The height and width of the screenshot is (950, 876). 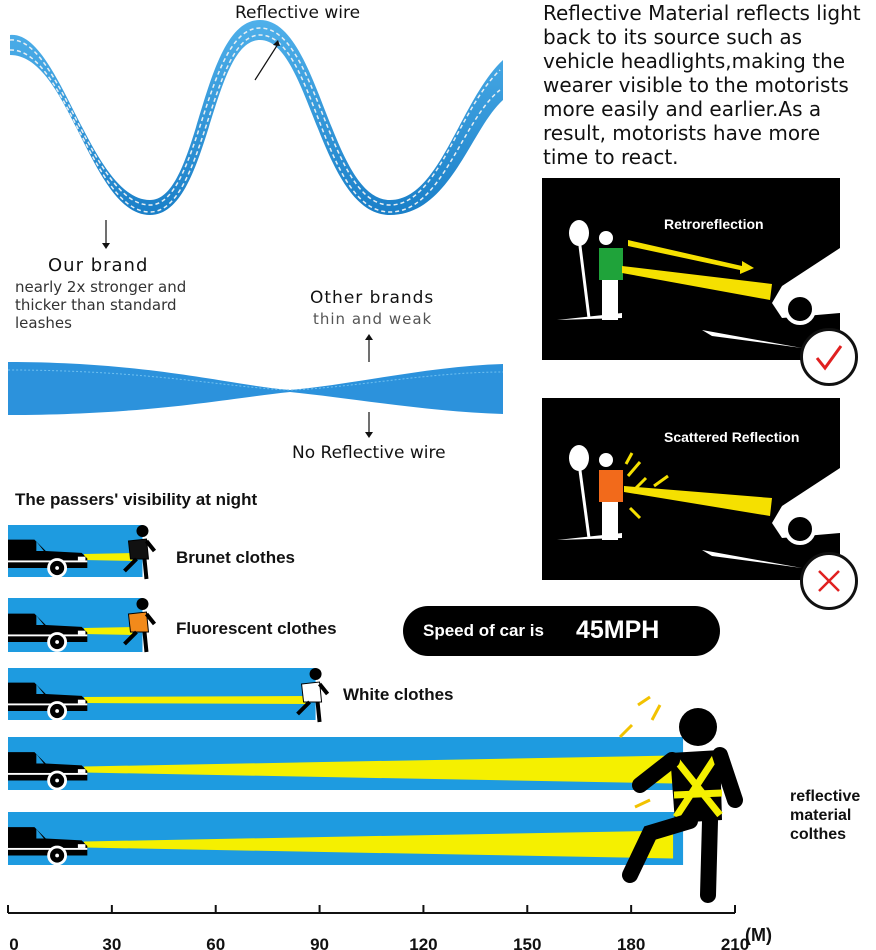 What do you see at coordinates (735, 942) in the screenshot?
I see `axis-tick-label: 210` at bounding box center [735, 942].